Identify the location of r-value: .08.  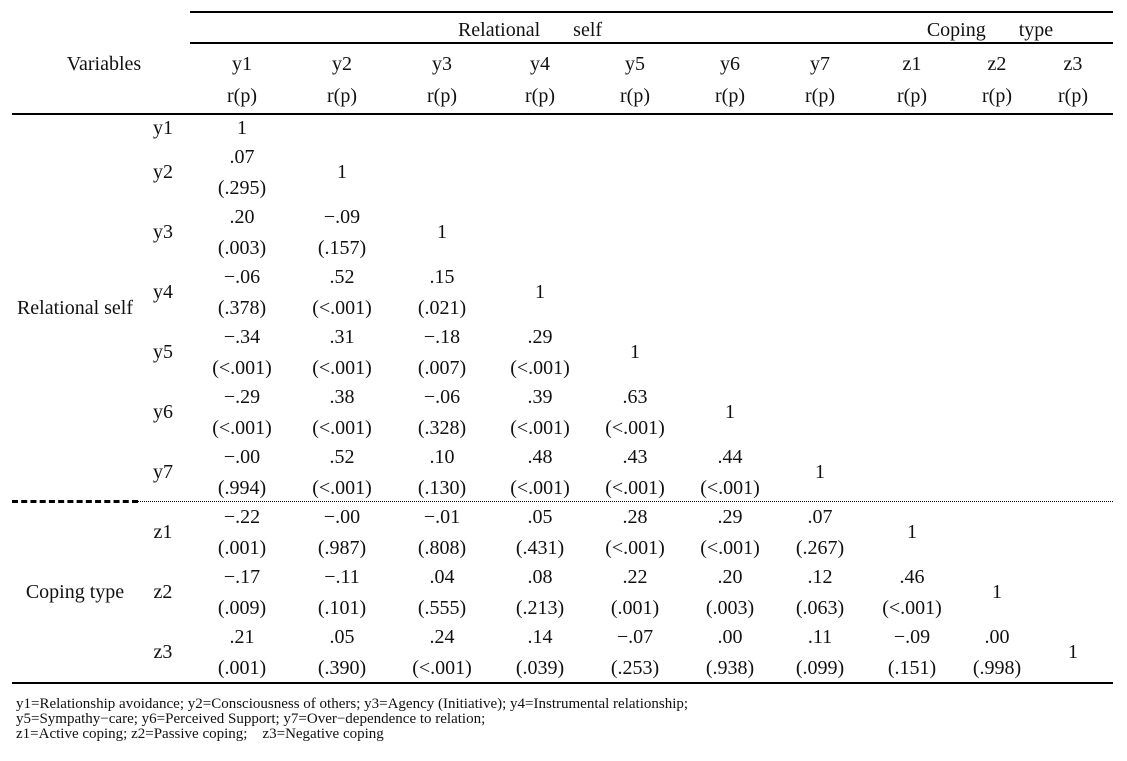
(540, 577).